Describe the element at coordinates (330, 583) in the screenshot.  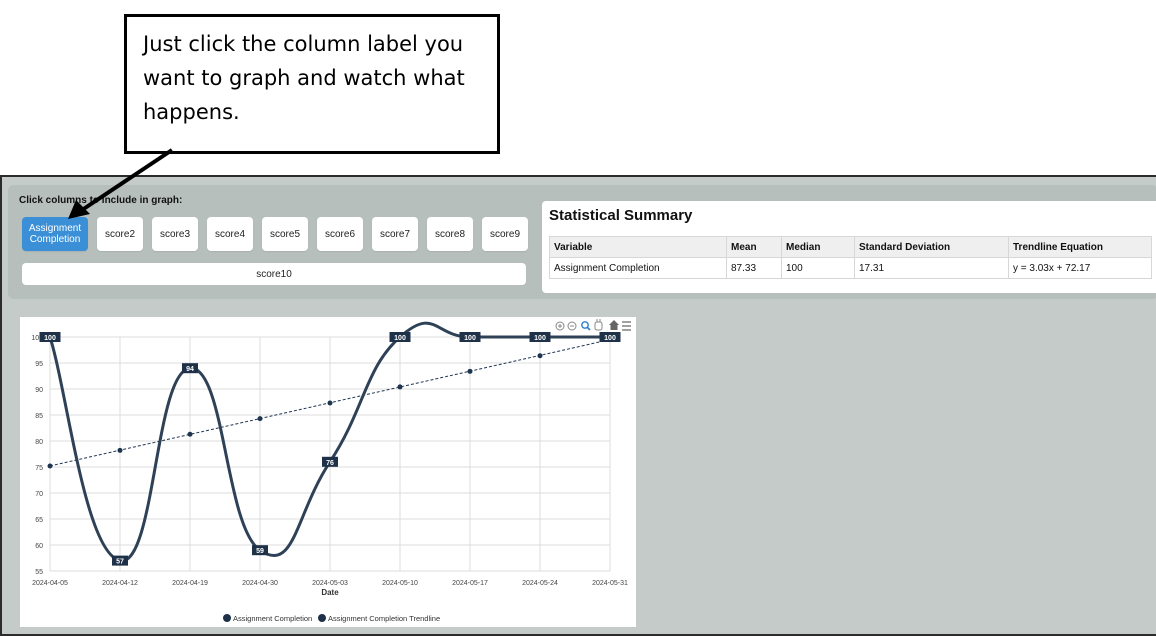
I see `x-tick-label: 2024-05-03` at that location.